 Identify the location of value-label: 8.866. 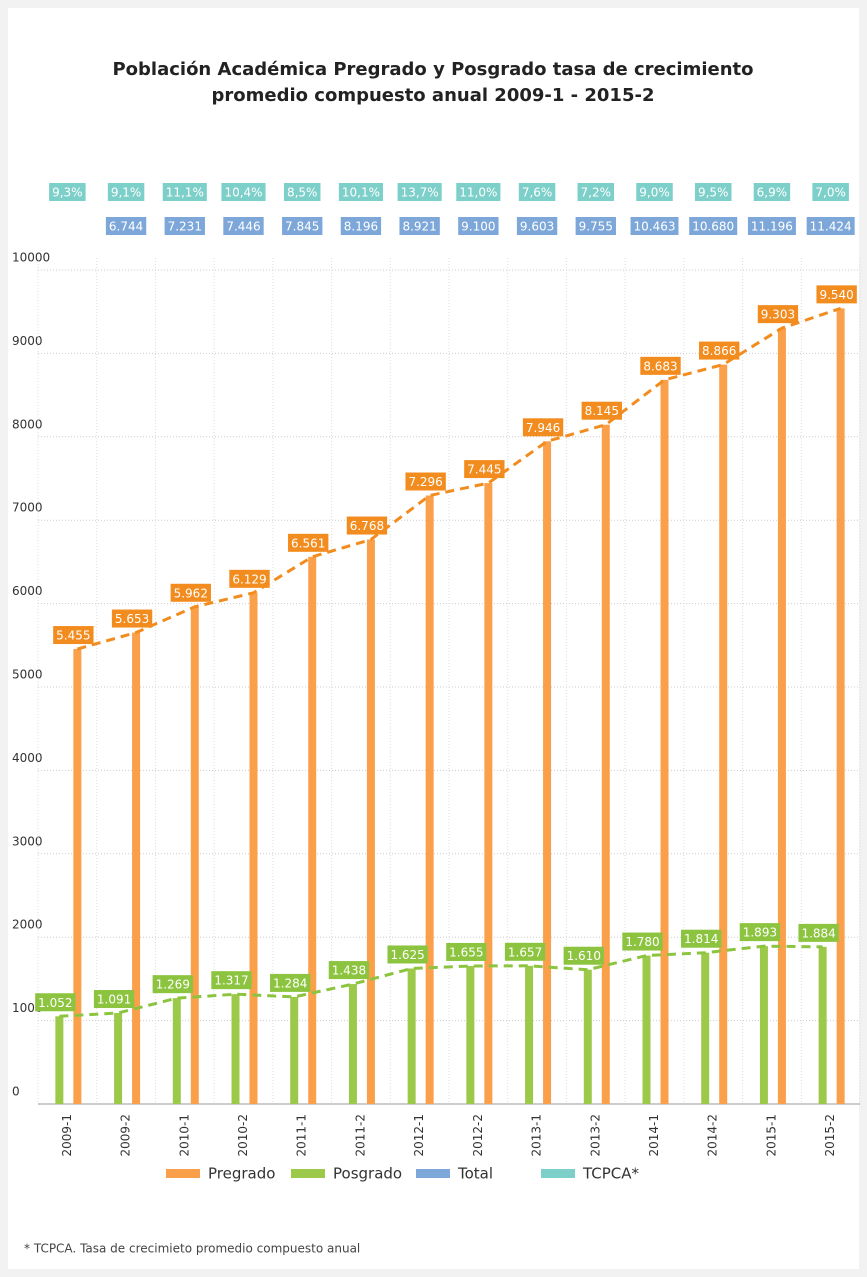
(719, 351).